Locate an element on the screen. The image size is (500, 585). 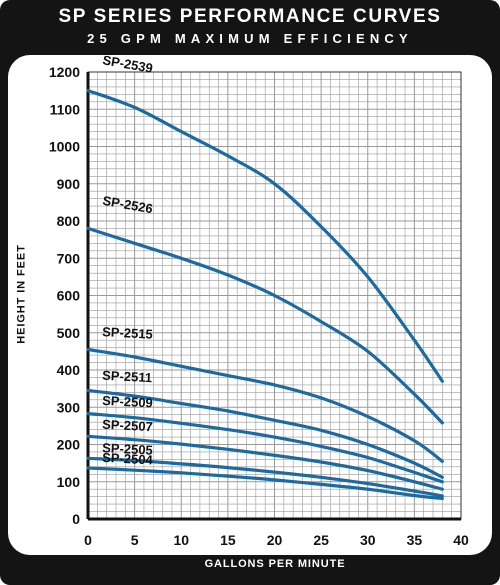
series-label-sp-2507: SP-2507 is located at coordinates (127, 426).